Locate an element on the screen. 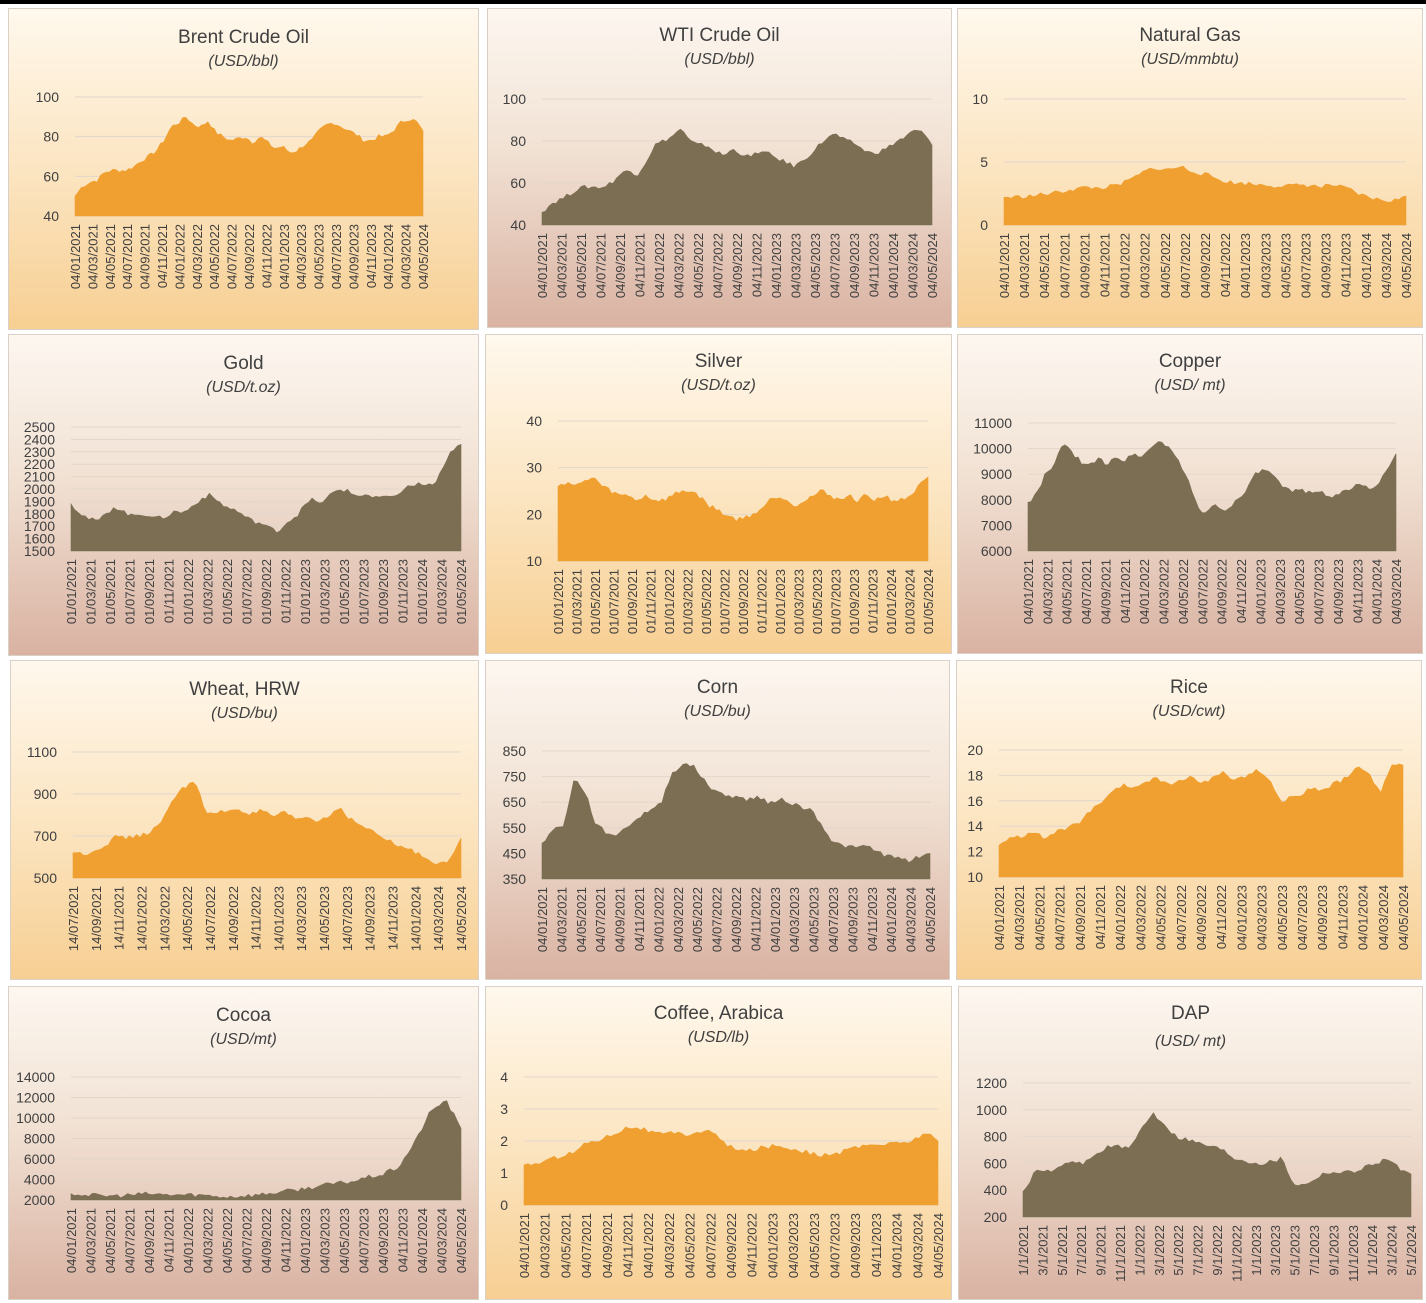 The width and height of the screenshot is (1426, 1303). y-tick-label: 400 is located at coordinates (996, 1190).